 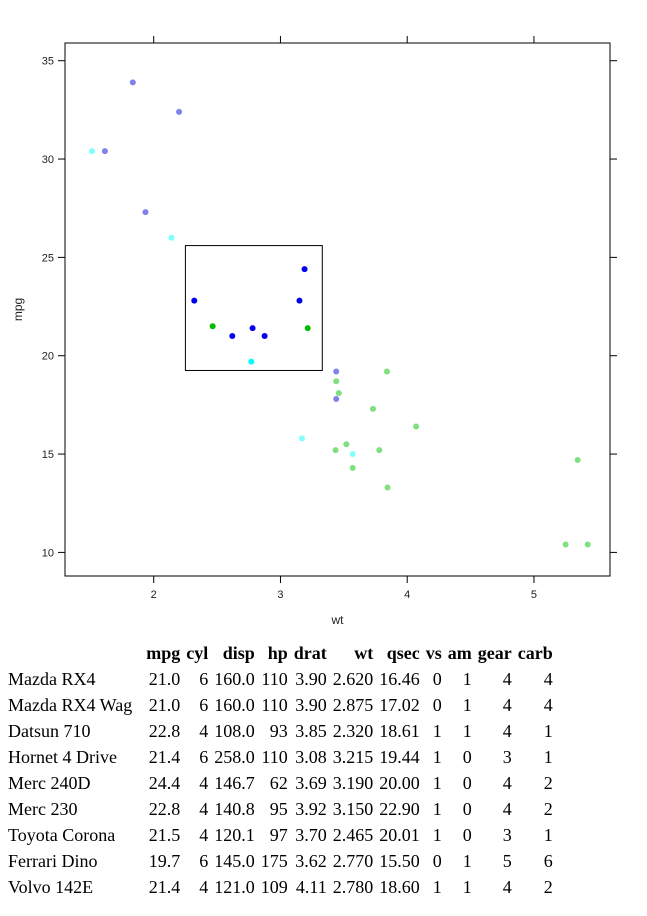 I want to click on column-header-vs: vs, so click(x=433, y=653).